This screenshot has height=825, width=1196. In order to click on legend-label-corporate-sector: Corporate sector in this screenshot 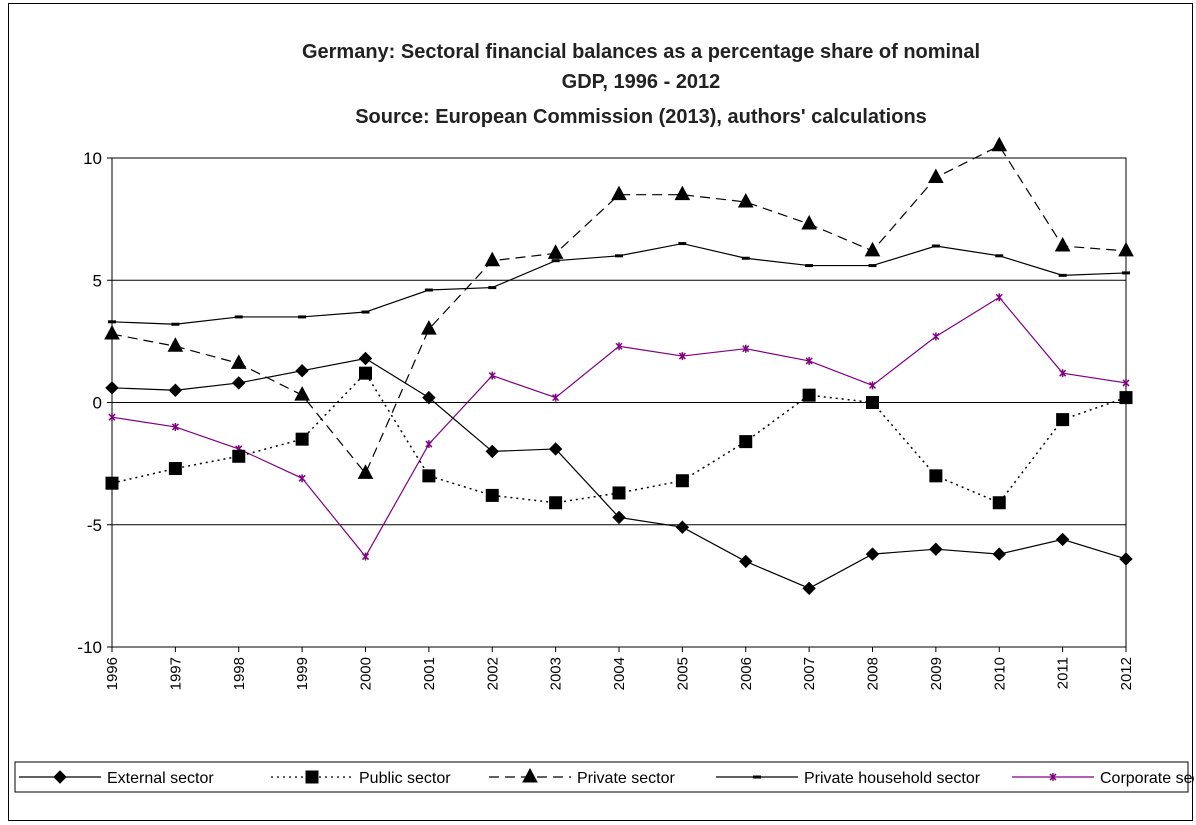, I will do `click(1147, 778)`.